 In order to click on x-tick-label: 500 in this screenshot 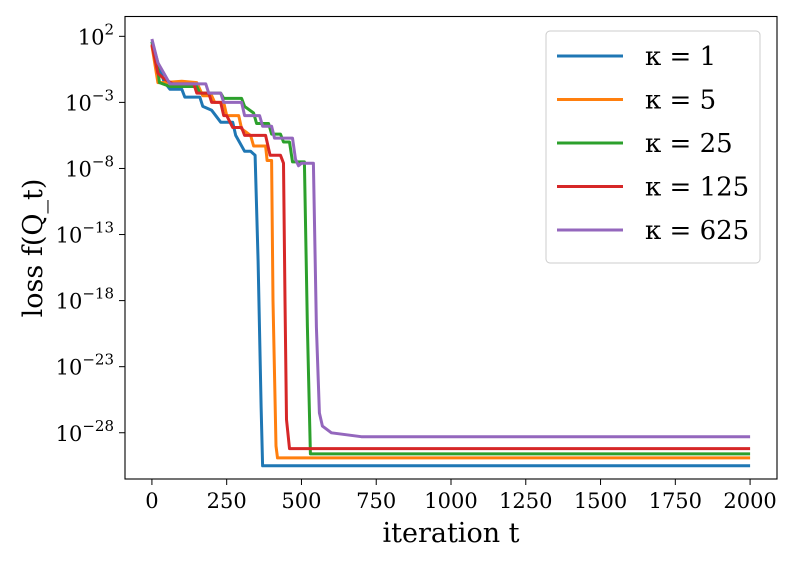, I will do `click(301, 501)`.